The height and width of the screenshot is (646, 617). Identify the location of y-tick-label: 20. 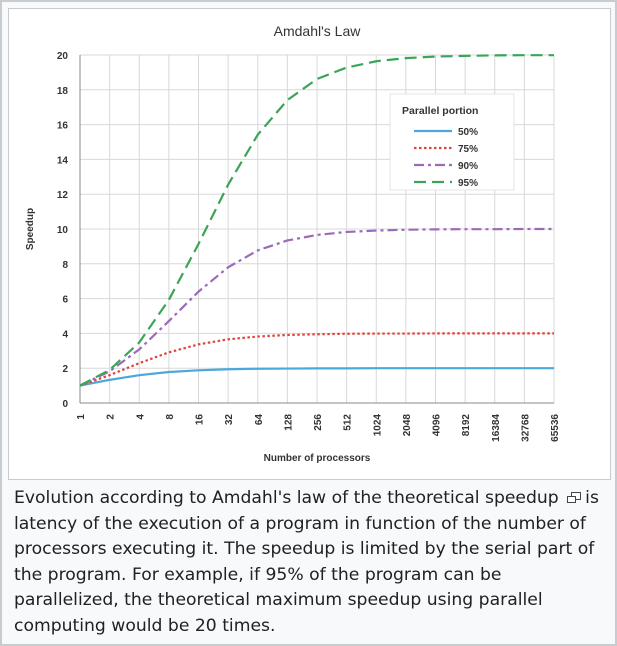
(63, 56).